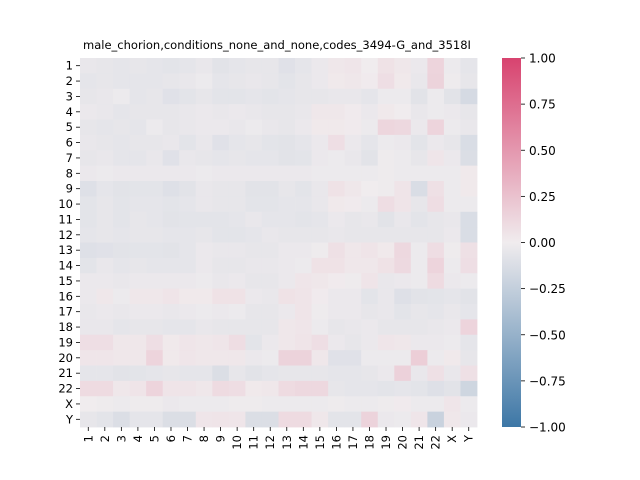 The image size is (640, 480). Describe the element at coordinates (278, 438) in the screenshot. I see `column-tick-labels: 1 2 3 4 5 6 7 8 9 10 11 12 13 14 15 16 17 18 19 20 21 22 X Y` at that location.